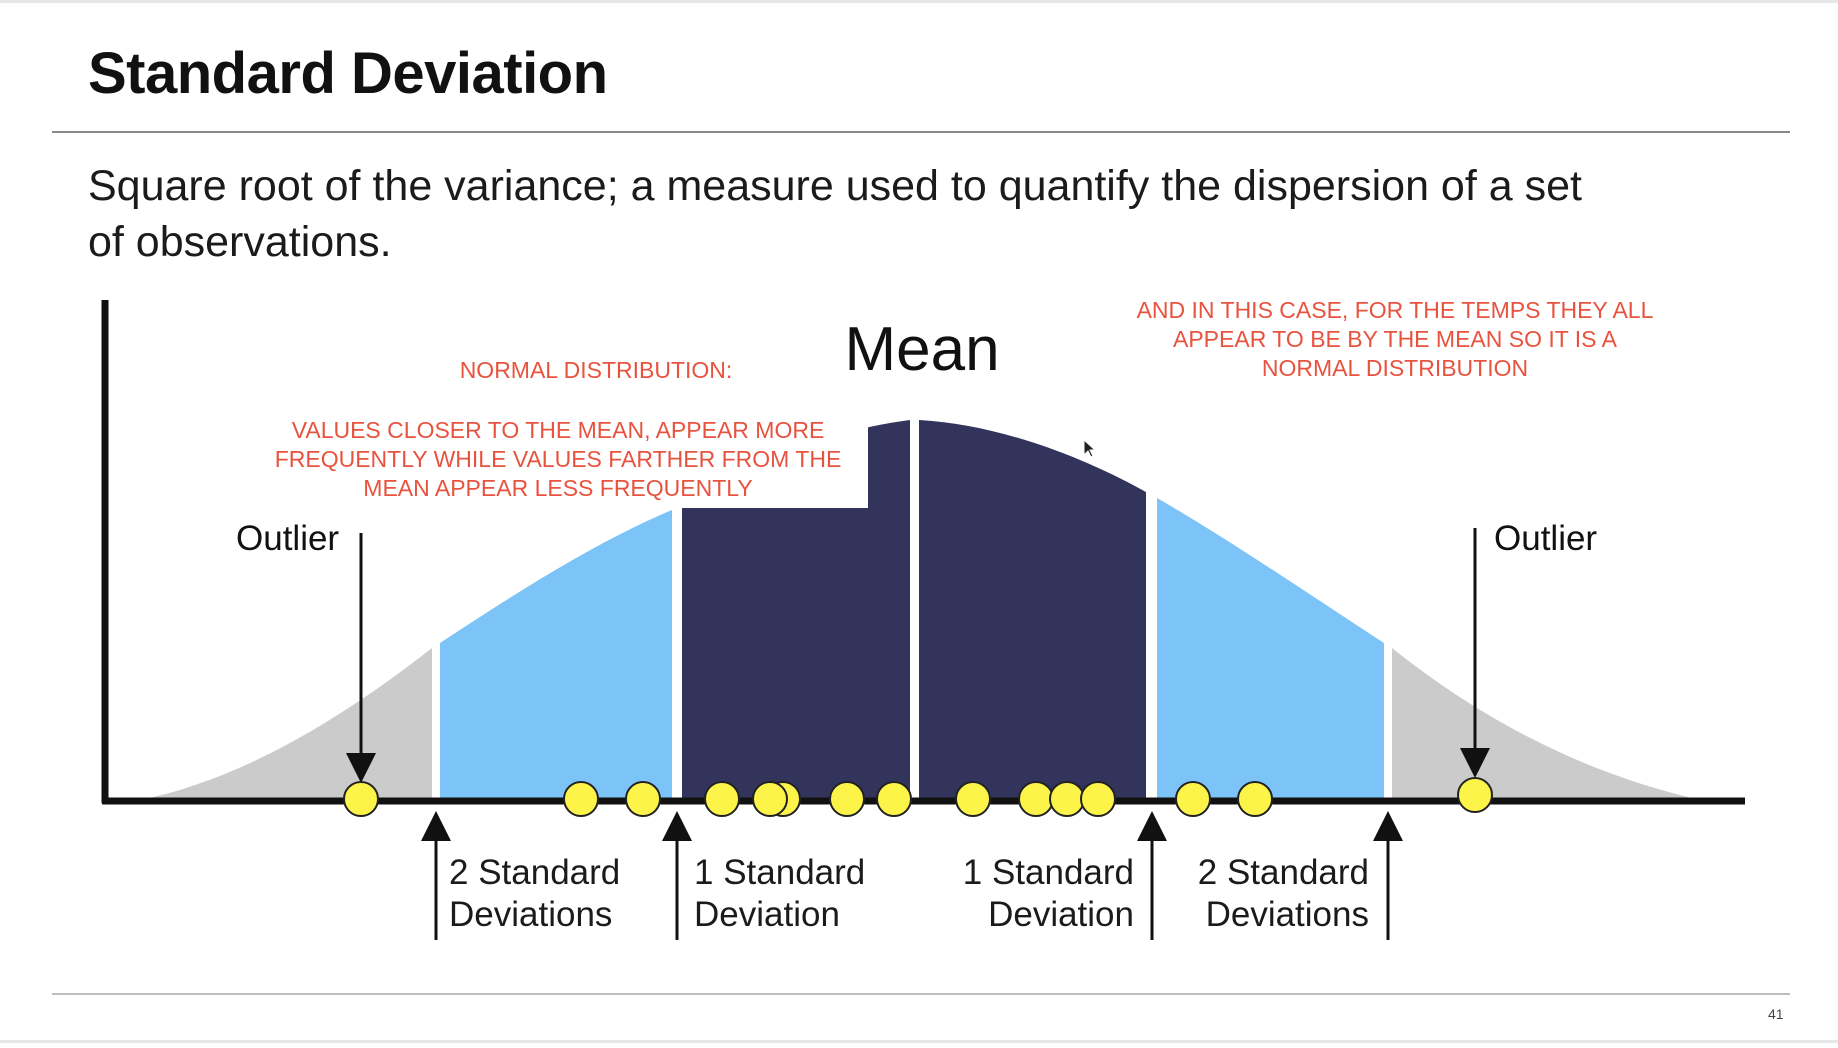  What do you see at coordinates (556, 655) in the screenshot?
I see `left-two-sd-region` at bounding box center [556, 655].